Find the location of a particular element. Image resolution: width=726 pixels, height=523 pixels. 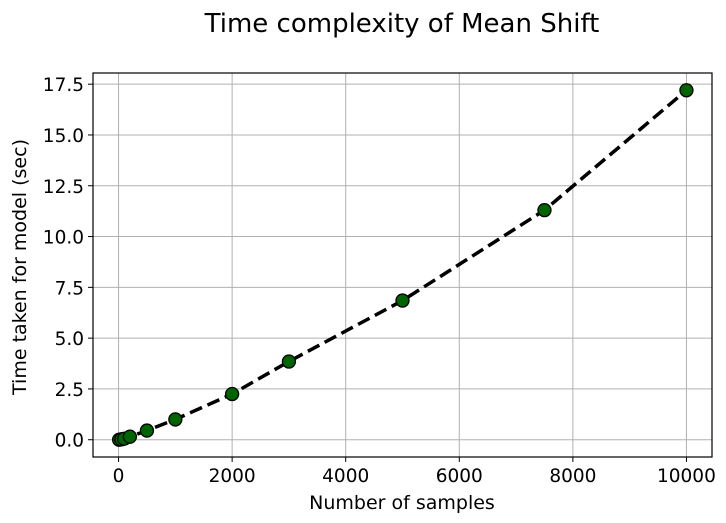

x-axis-label: Number of samples is located at coordinates (402, 503).